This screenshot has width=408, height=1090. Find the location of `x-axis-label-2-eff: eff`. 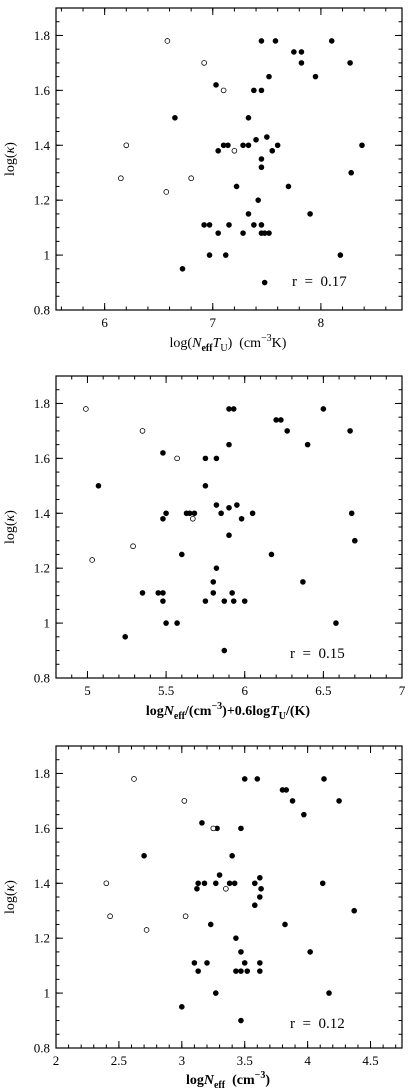

x-axis-label-2-eff: eff is located at coordinates (180, 716).